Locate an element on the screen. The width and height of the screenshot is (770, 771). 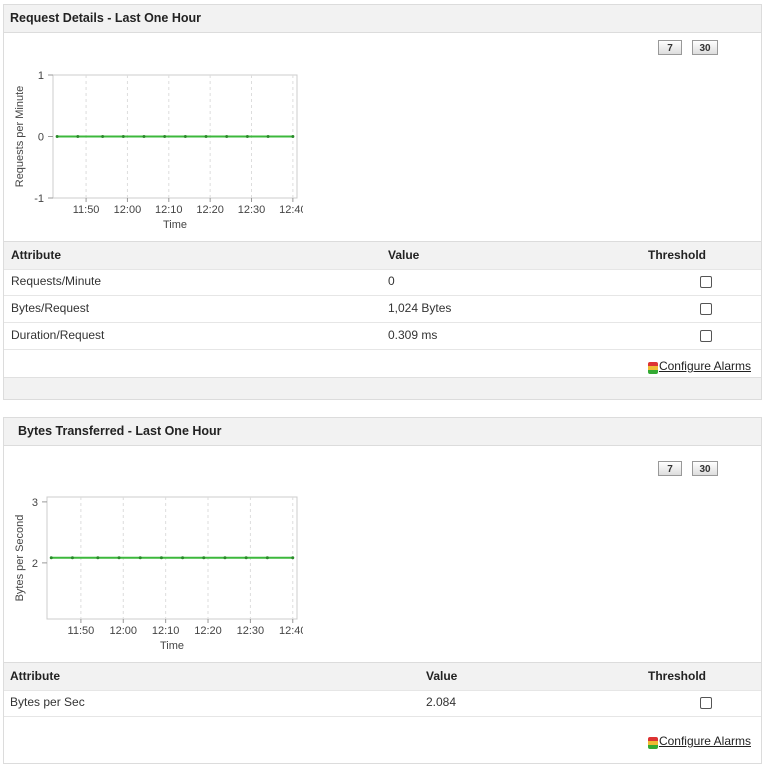
y-tick-label: 3 is located at coordinates (35, 503).